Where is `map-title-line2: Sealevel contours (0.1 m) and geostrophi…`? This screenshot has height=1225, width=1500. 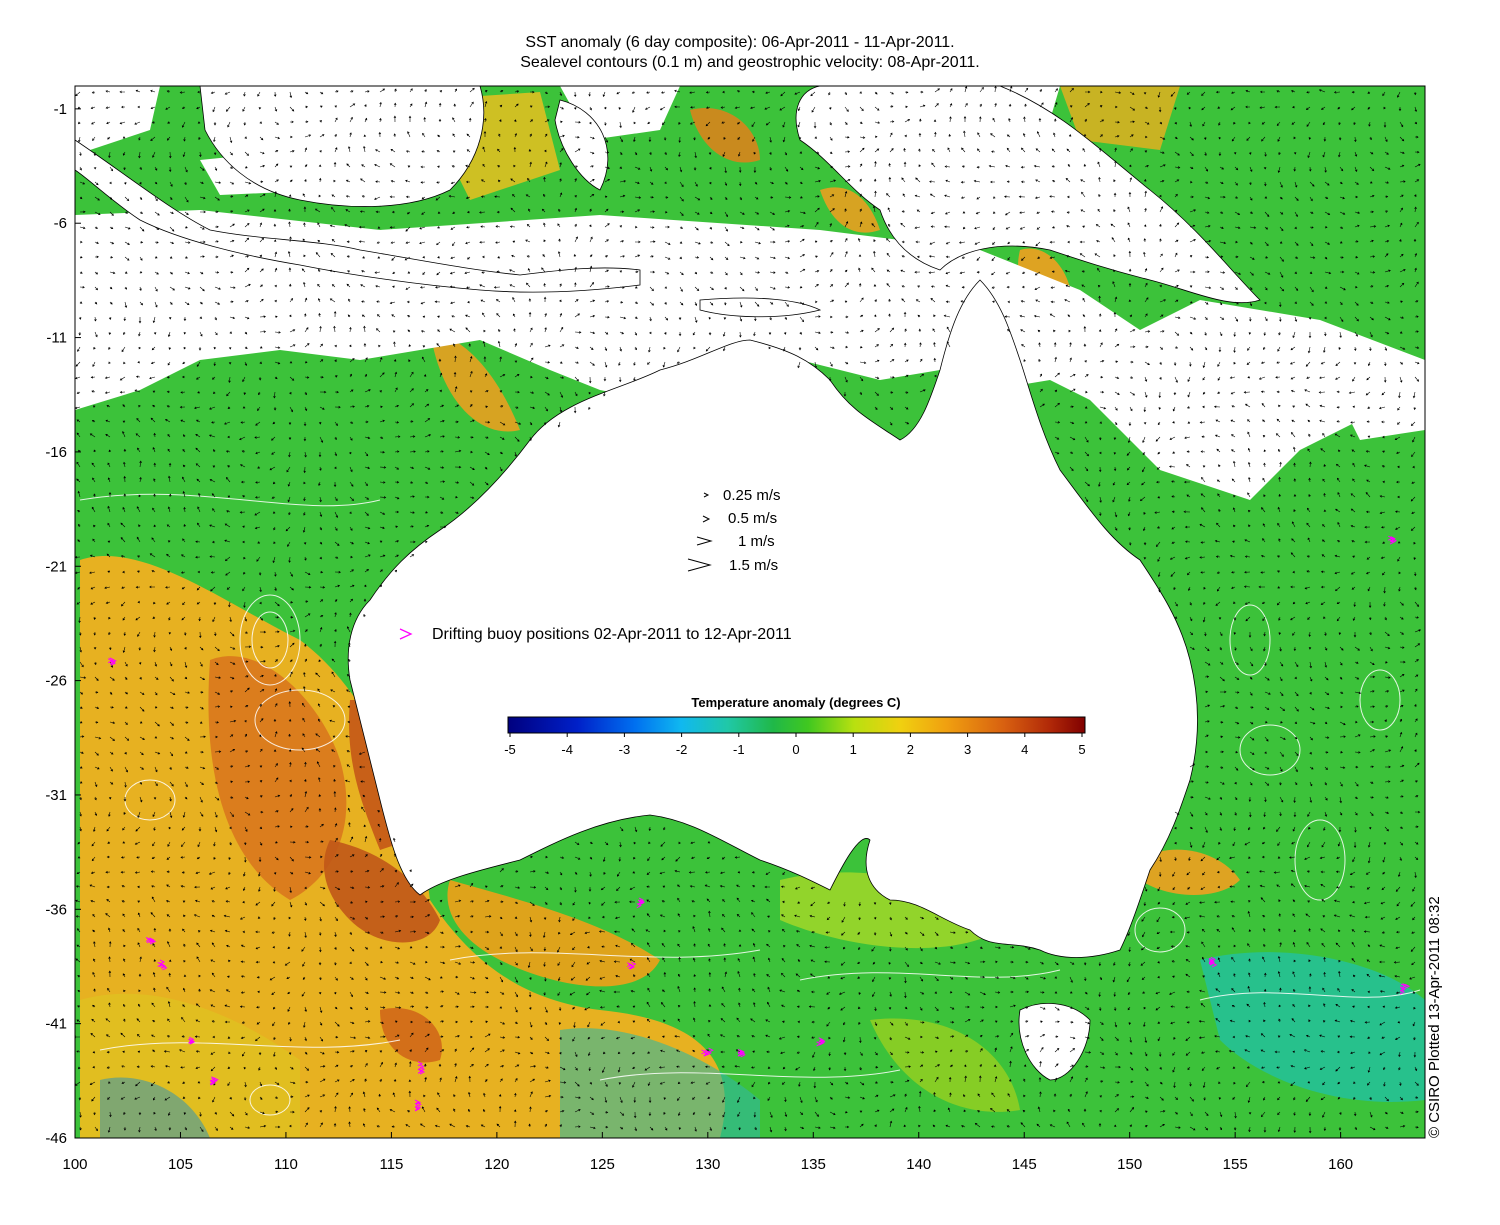 map-title-line2: Sealevel contours (0.1 m) and geostrophi… is located at coordinates (750, 62).